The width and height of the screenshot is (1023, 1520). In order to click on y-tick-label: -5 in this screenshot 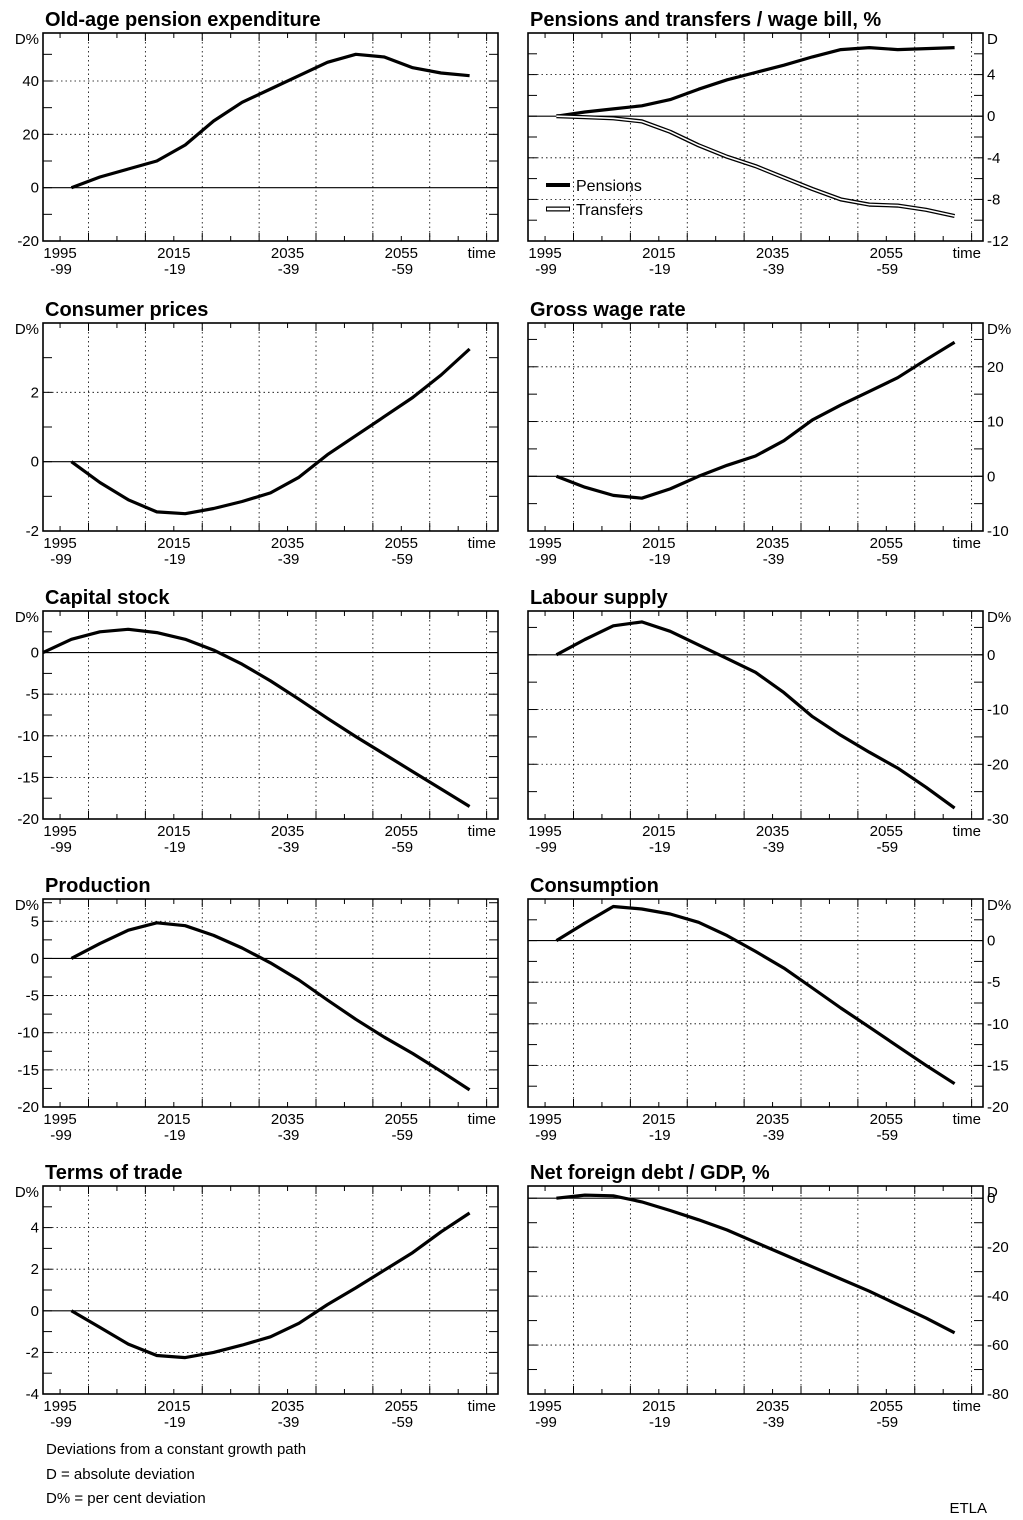, I will do `click(32, 996)`.